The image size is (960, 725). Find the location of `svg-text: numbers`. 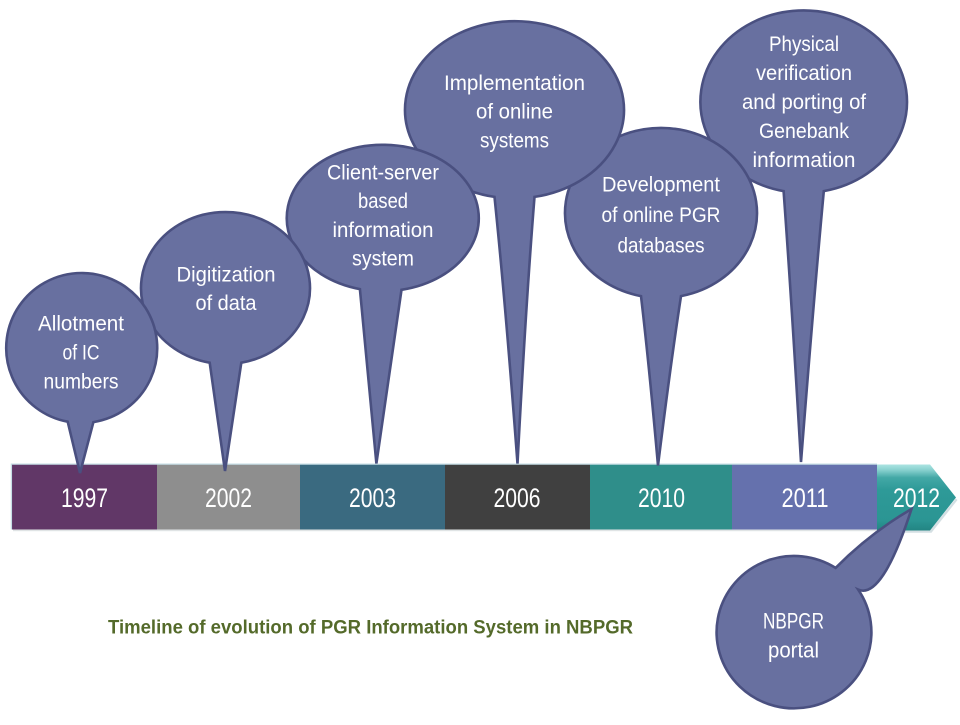

svg-text: numbers is located at coordinates (81, 382).